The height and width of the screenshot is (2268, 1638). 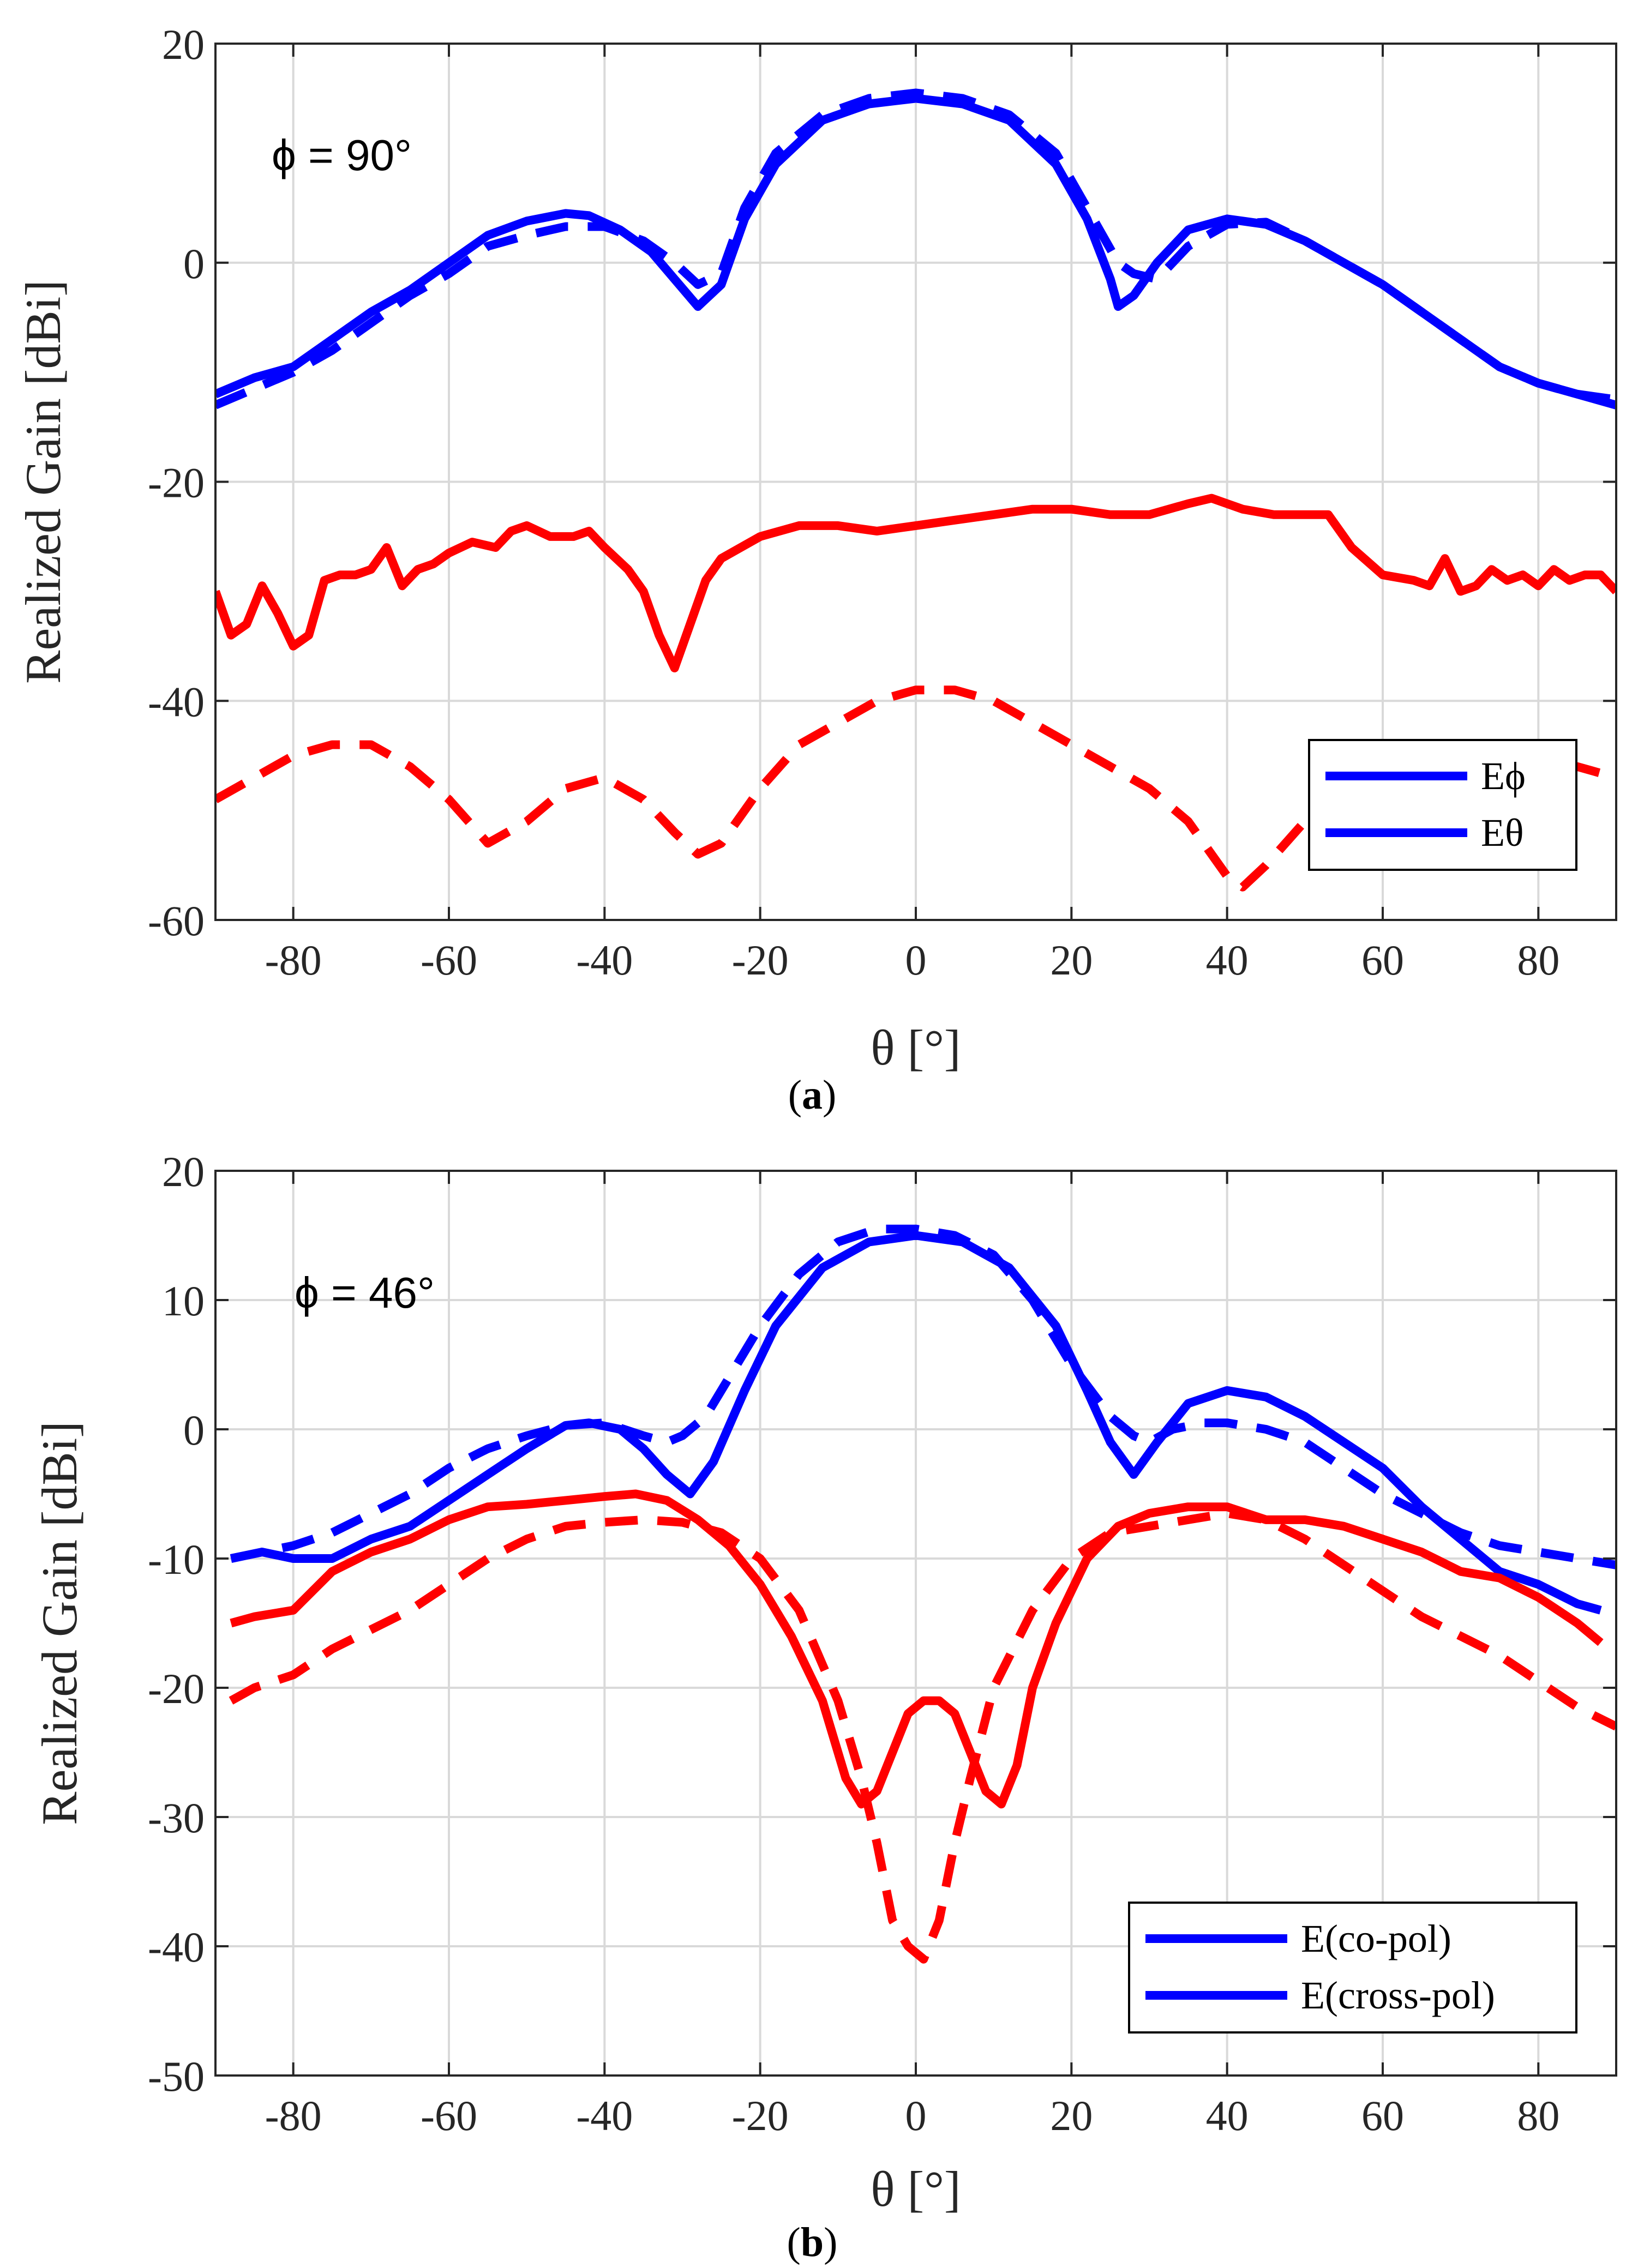 I want to click on phi-annotation: ϕ = 90°, so click(x=342, y=155).